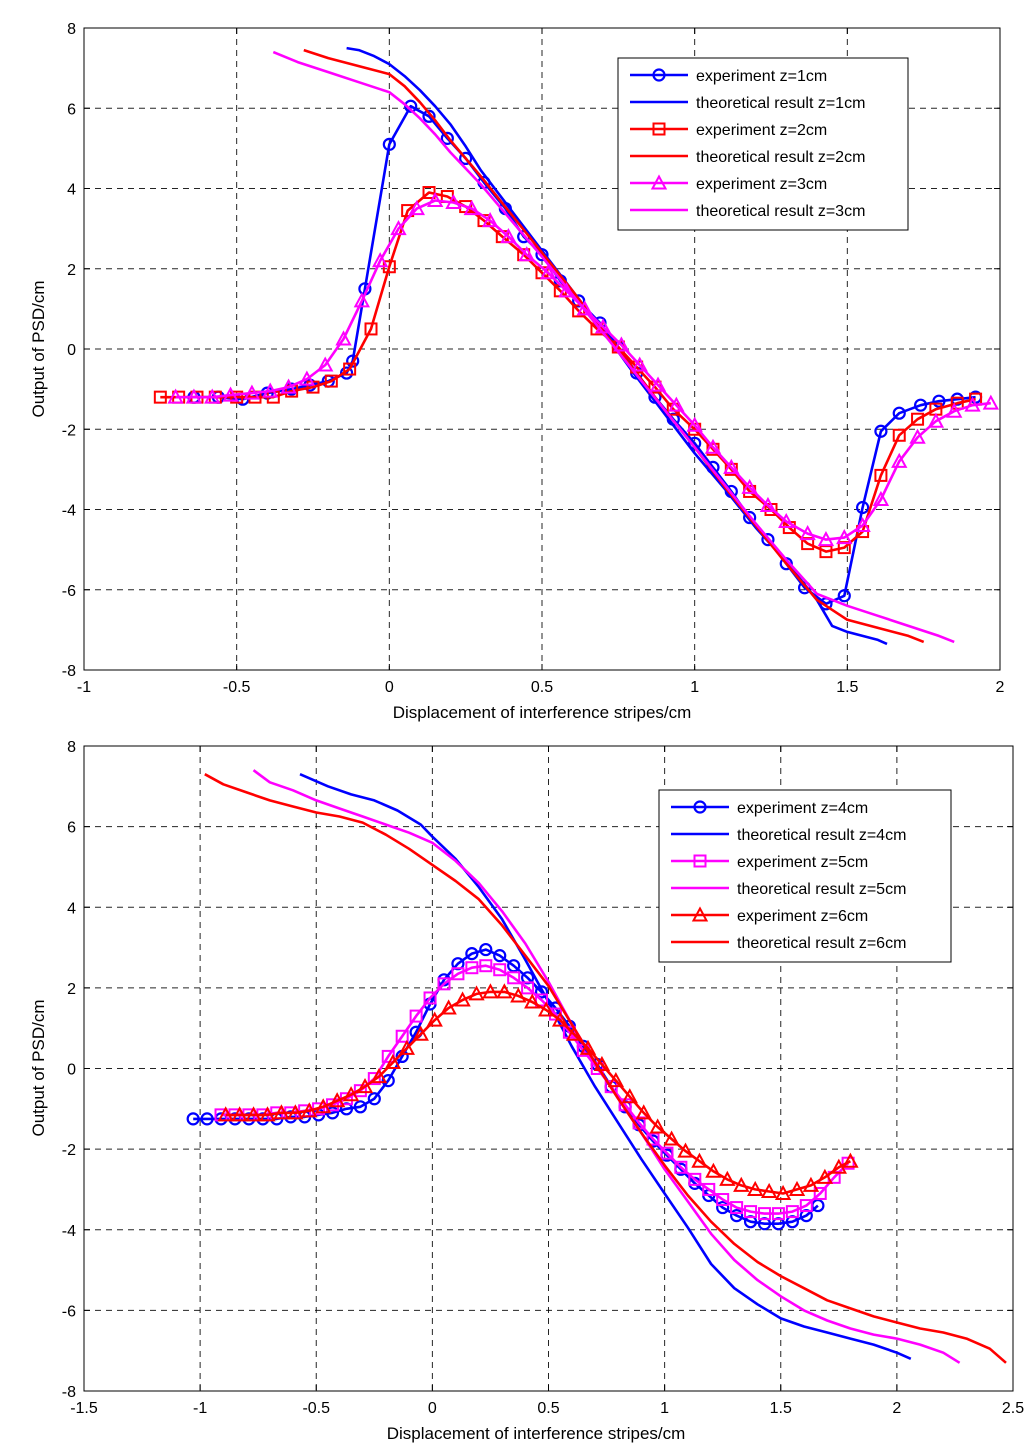  I want to click on legend-label-theoretical-result-z-2cm: theoretical result z=2cm, so click(780, 157).